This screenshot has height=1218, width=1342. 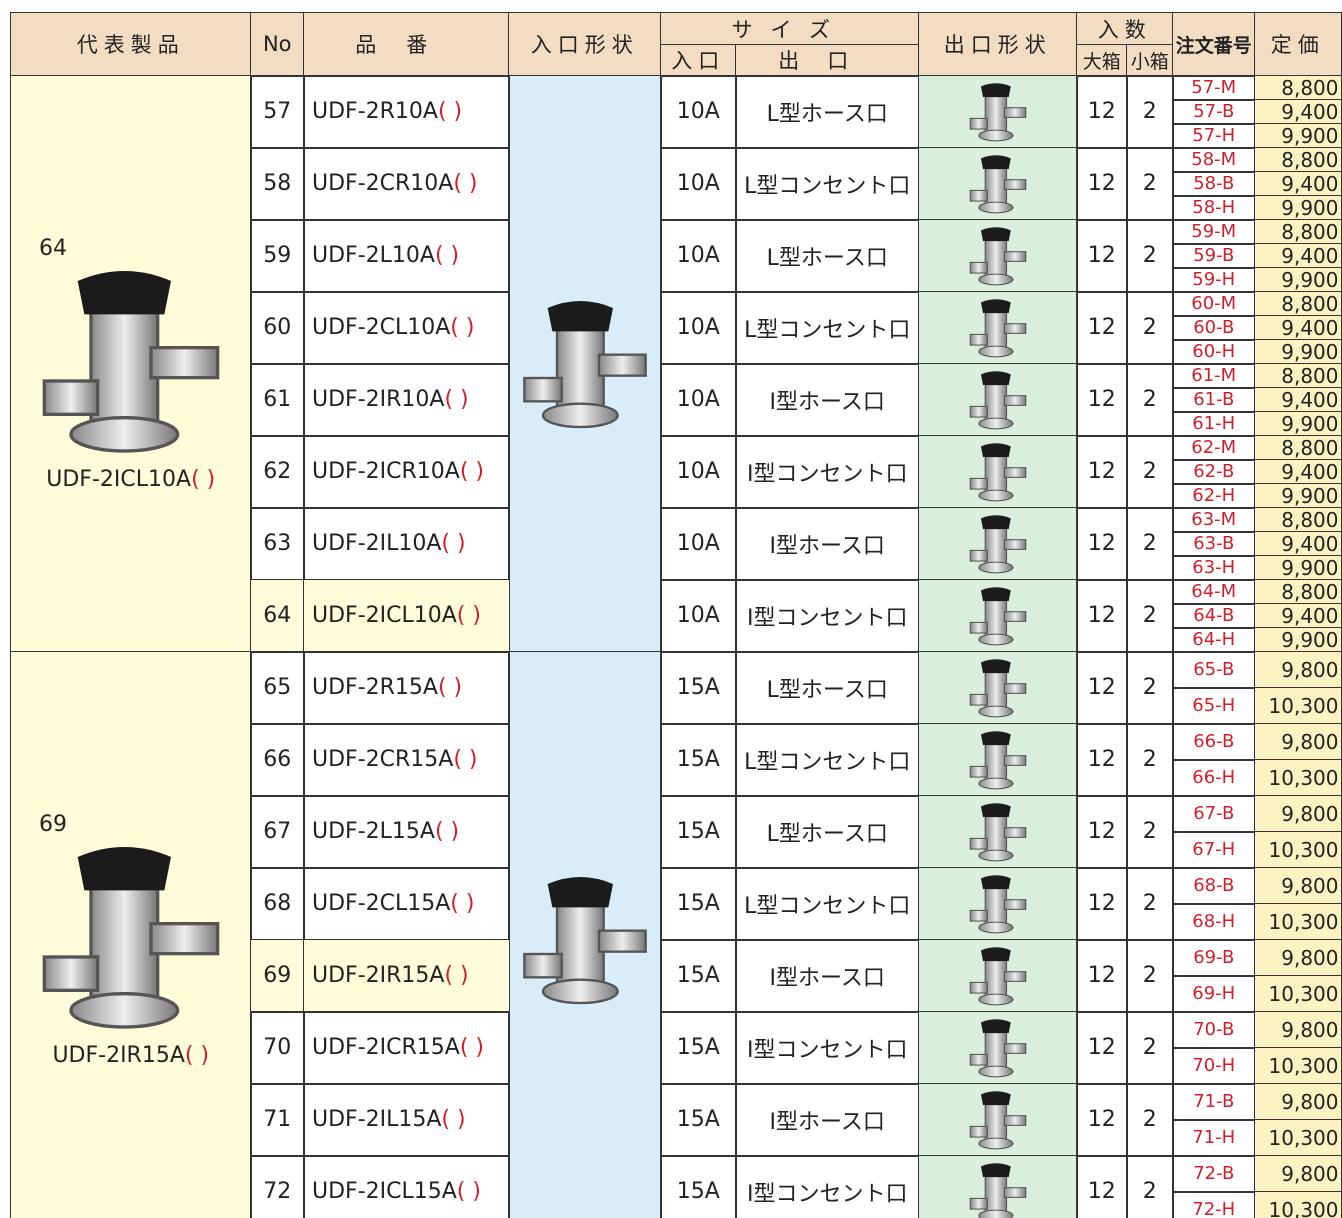 What do you see at coordinates (827, 688) in the screenshot?
I see `size-outlet-cell: L型ホース口` at bounding box center [827, 688].